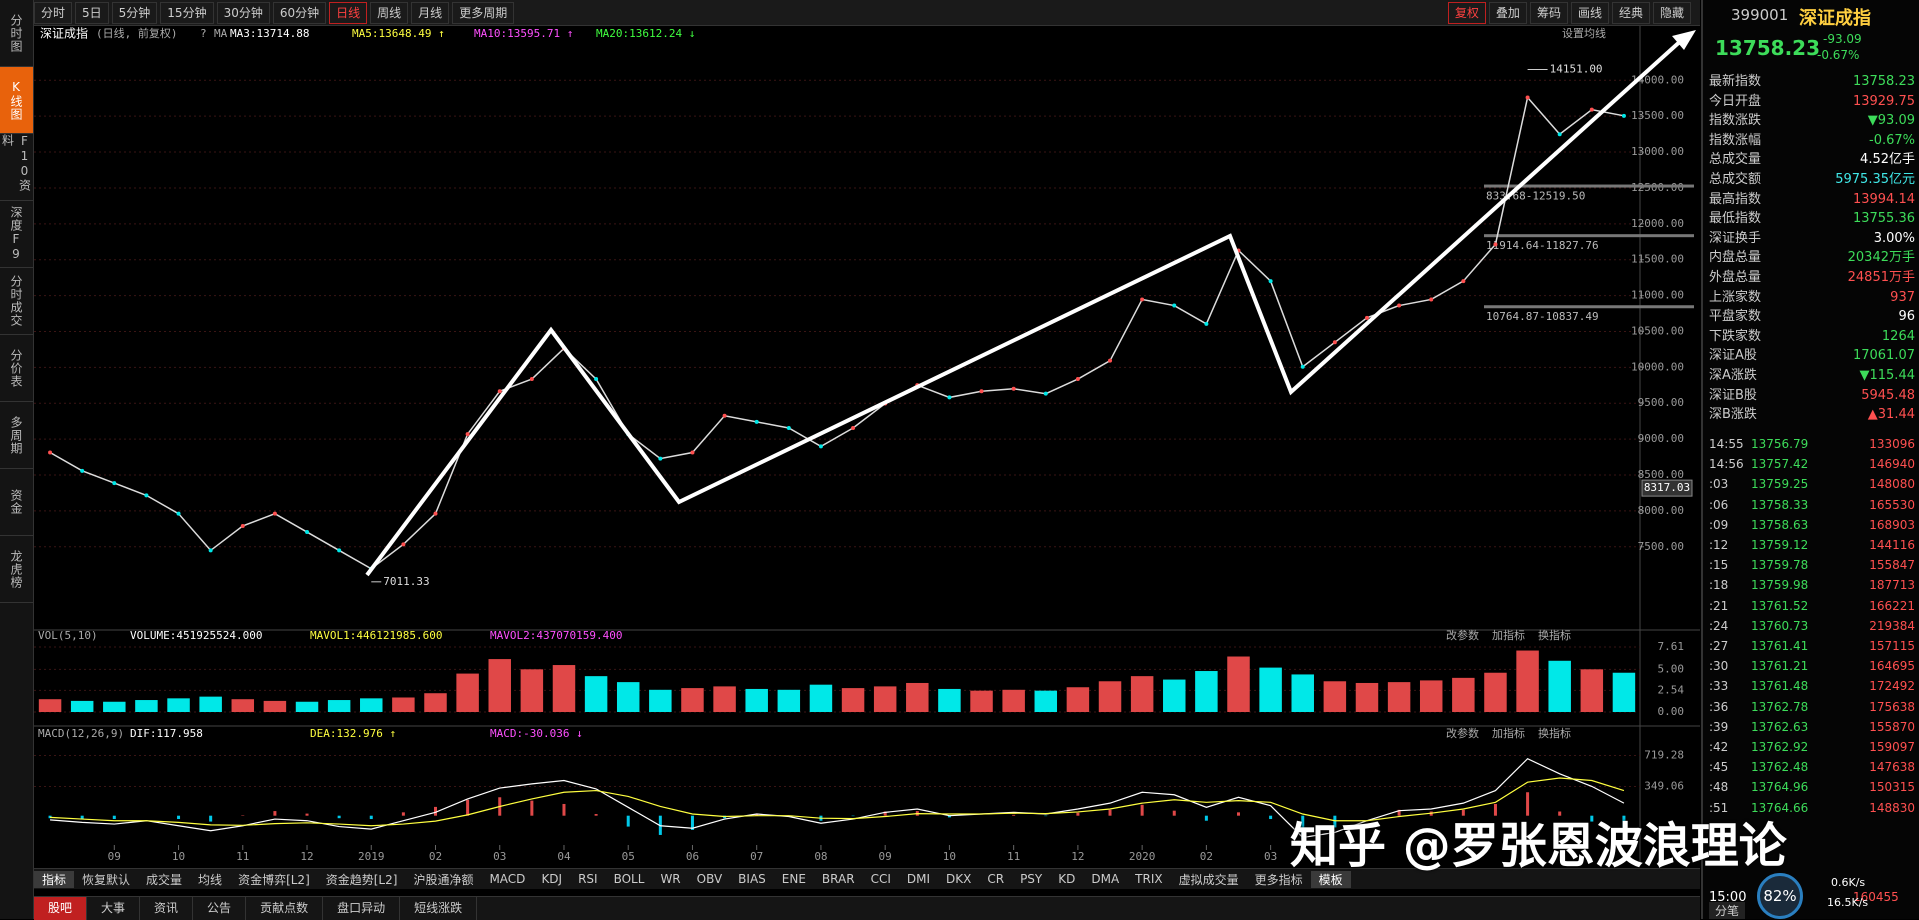 The width and height of the screenshot is (1919, 920). I want to click on indicator-tab: DMI, so click(918, 879).